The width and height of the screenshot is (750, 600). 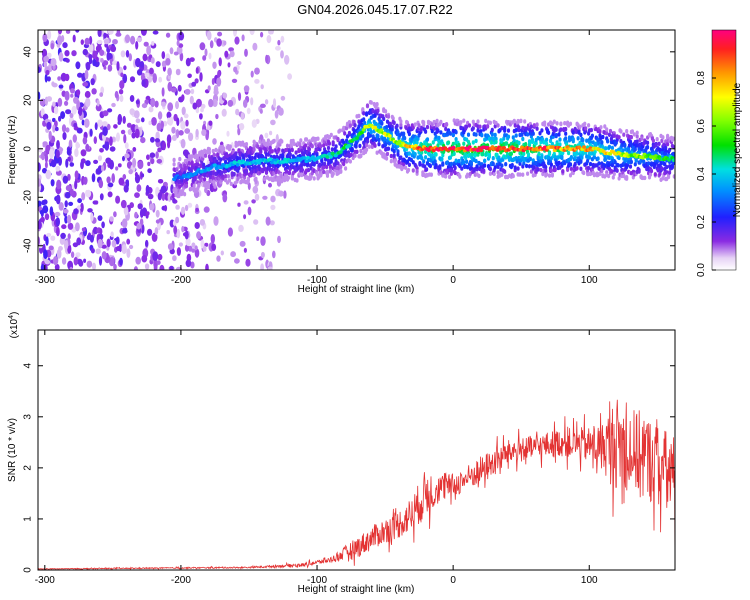 I want to click on spectrogram-y-label: Frequency (Hz), so click(x=12, y=150).